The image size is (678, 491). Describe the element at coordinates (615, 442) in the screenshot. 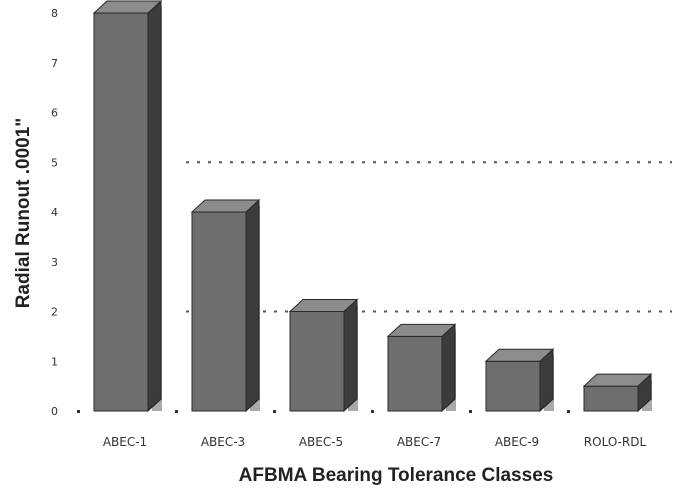

I see `x-tick-label: ROLO-RDL` at that location.